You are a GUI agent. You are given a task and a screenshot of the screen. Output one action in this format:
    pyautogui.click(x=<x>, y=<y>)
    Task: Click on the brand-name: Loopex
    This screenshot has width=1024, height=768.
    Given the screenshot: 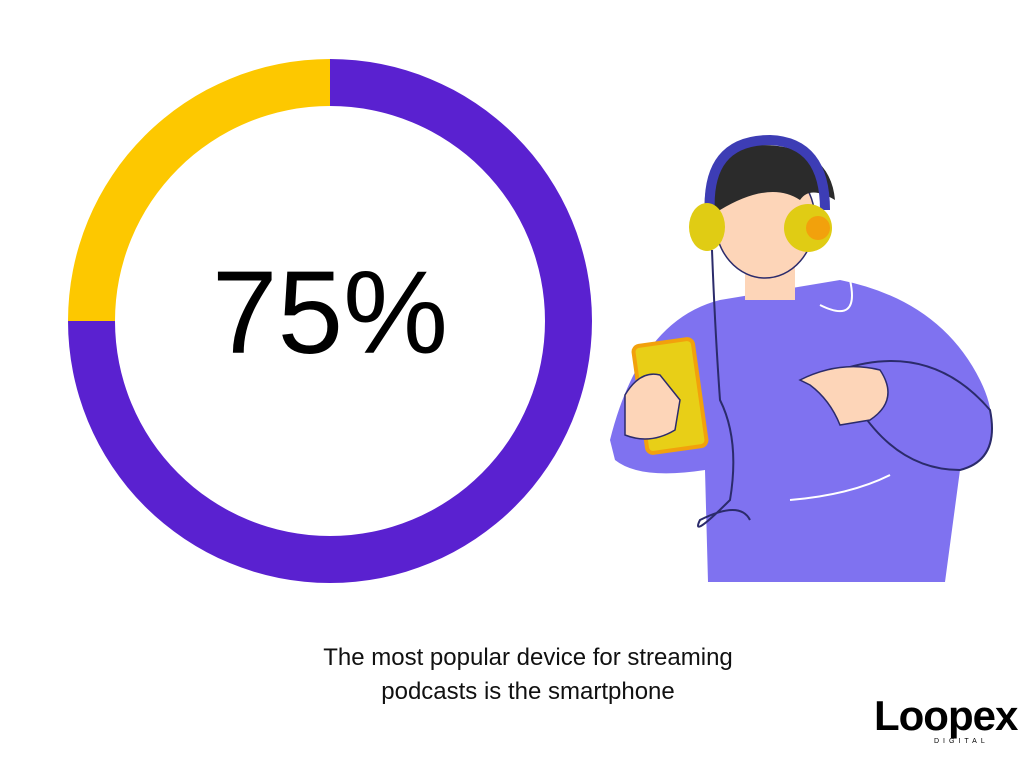 What is the action you would take?
    pyautogui.click(x=946, y=715)
    